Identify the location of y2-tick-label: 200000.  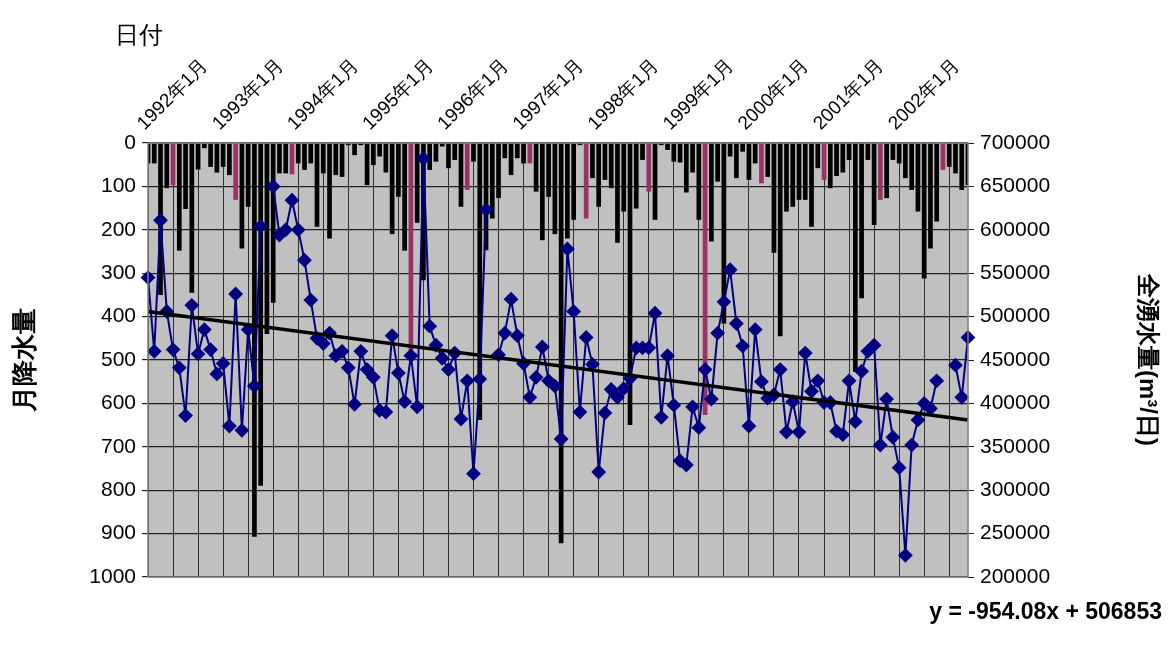
(1015, 575).